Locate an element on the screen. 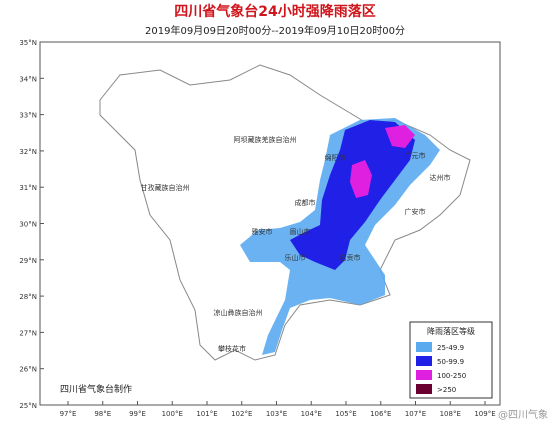 Image resolution: width=550 pixels, height=433 pixels. region-label: 自贡市 is located at coordinates (350, 257).